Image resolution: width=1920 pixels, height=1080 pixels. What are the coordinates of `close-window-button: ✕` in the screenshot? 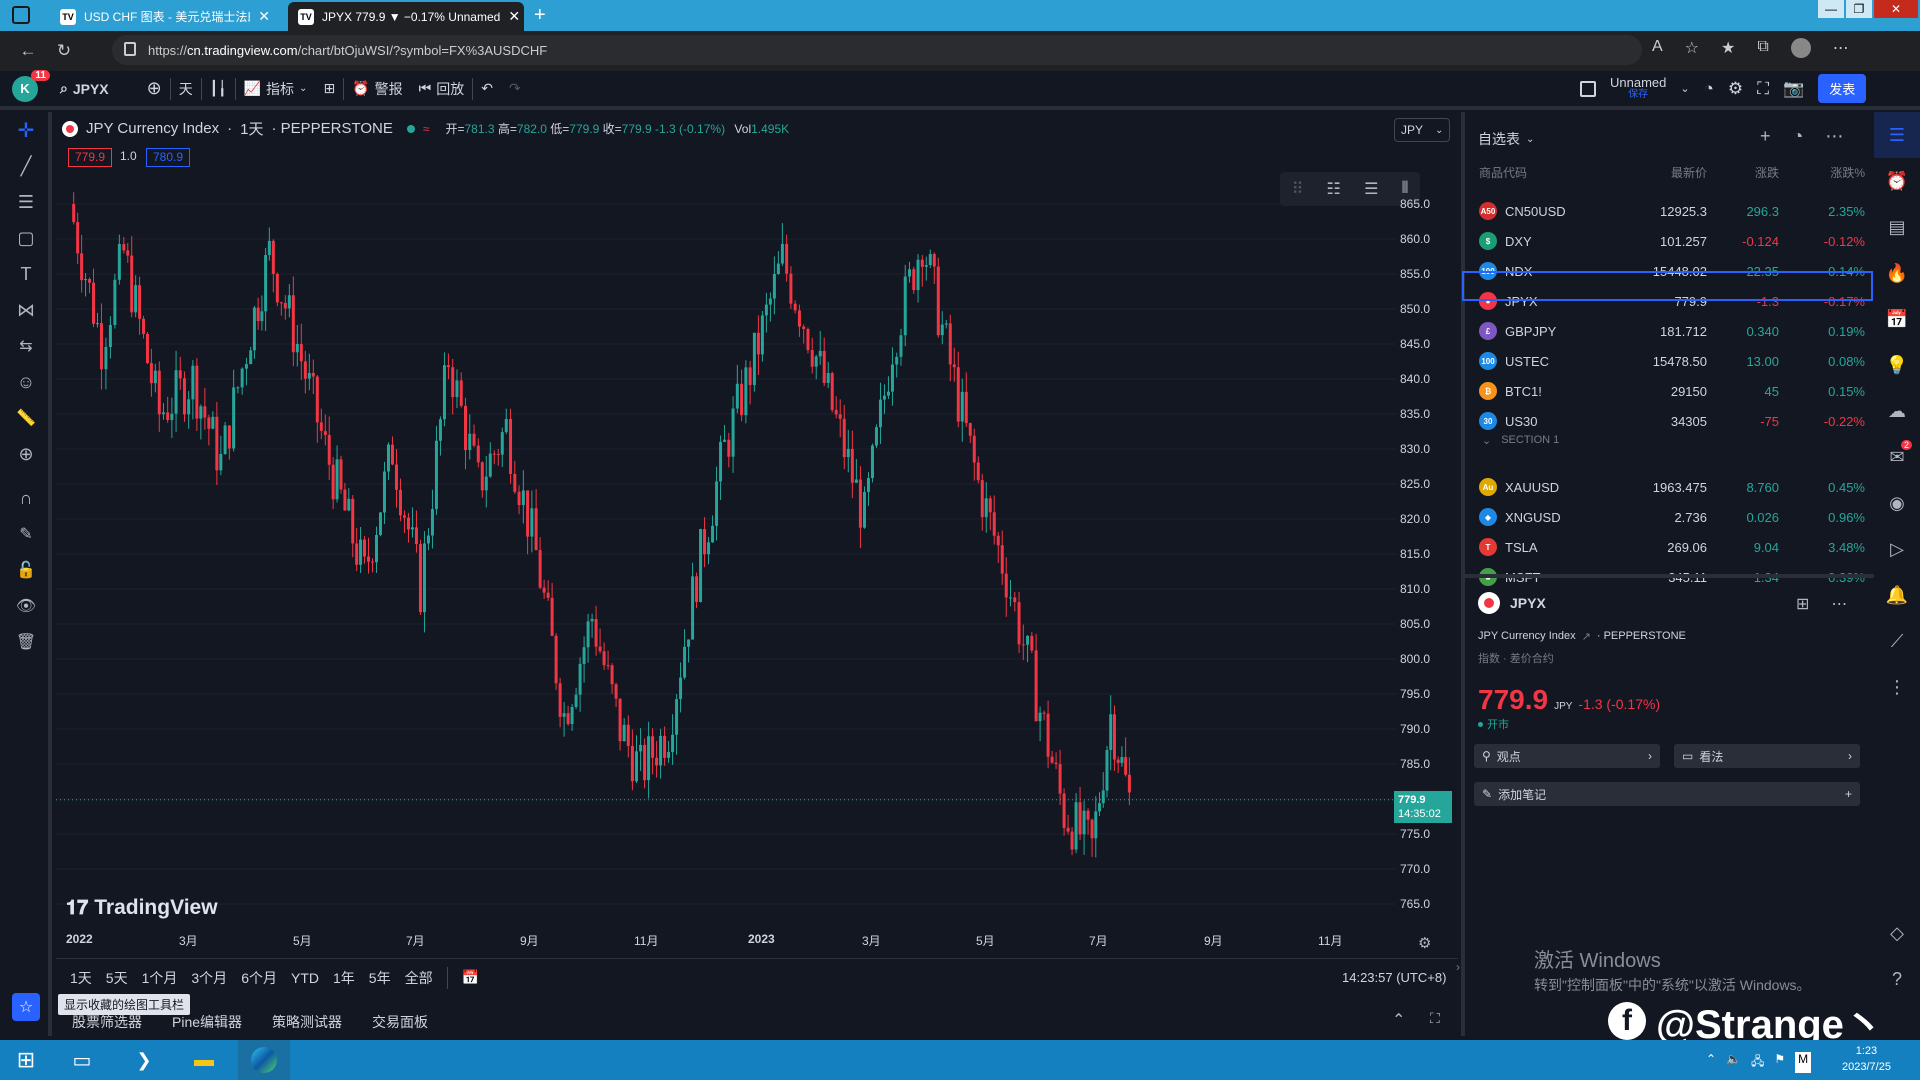 It's located at (1896, 9).